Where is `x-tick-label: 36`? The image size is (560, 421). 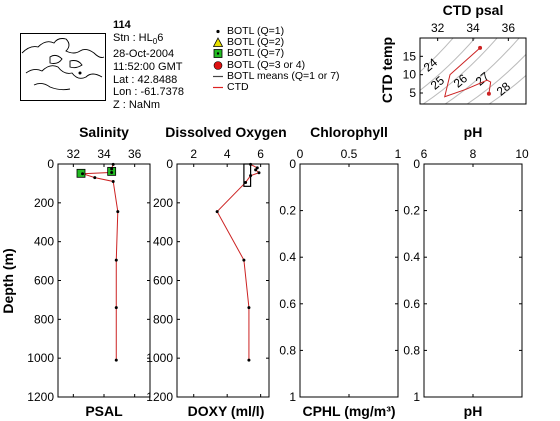 x-tick-label: 36 is located at coordinates (135, 154).